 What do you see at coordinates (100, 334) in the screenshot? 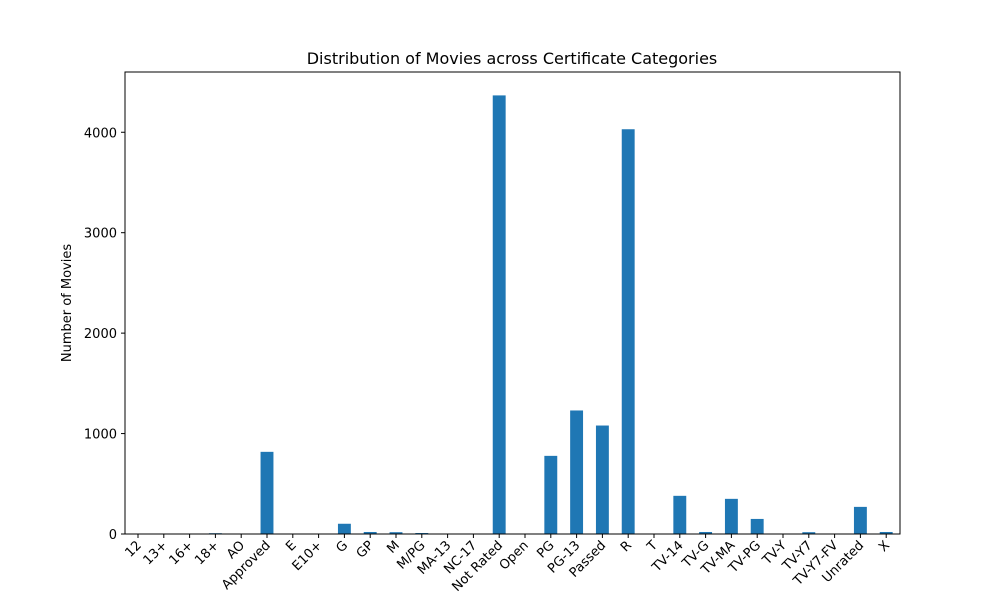
I see `y-tick-label: 2000` at bounding box center [100, 334].